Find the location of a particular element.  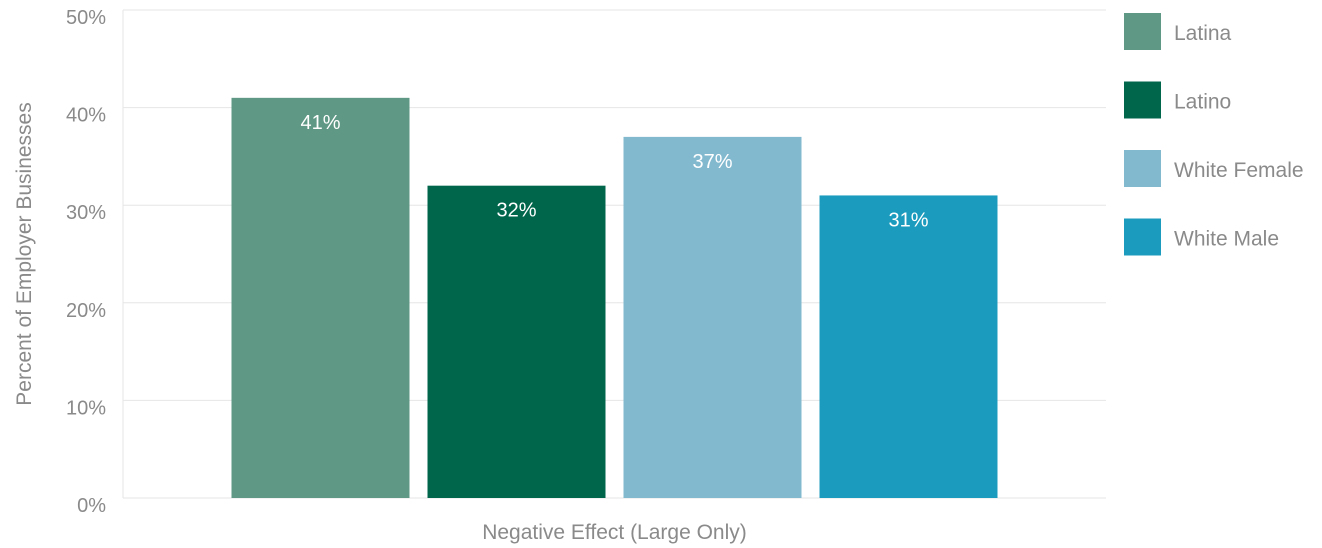

y-tick-label: 10% is located at coordinates (86, 408).